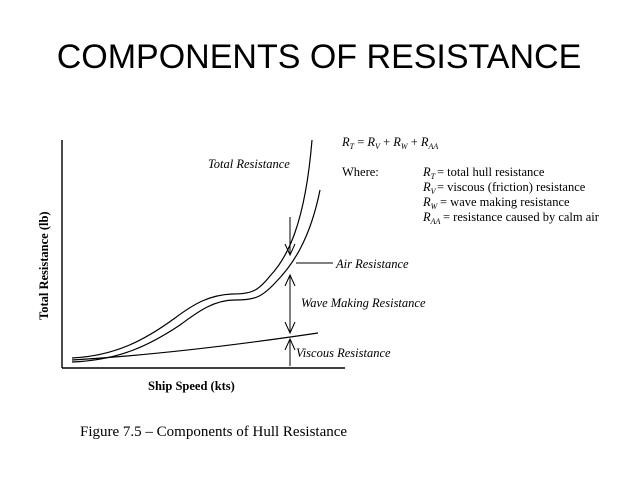 This screenshot has width=638, height=478. What do you see at coordinates (505, 202) in the screenshot?
I see `definition-text-rw: = wave making resistance` at bounding box center [505, 202].